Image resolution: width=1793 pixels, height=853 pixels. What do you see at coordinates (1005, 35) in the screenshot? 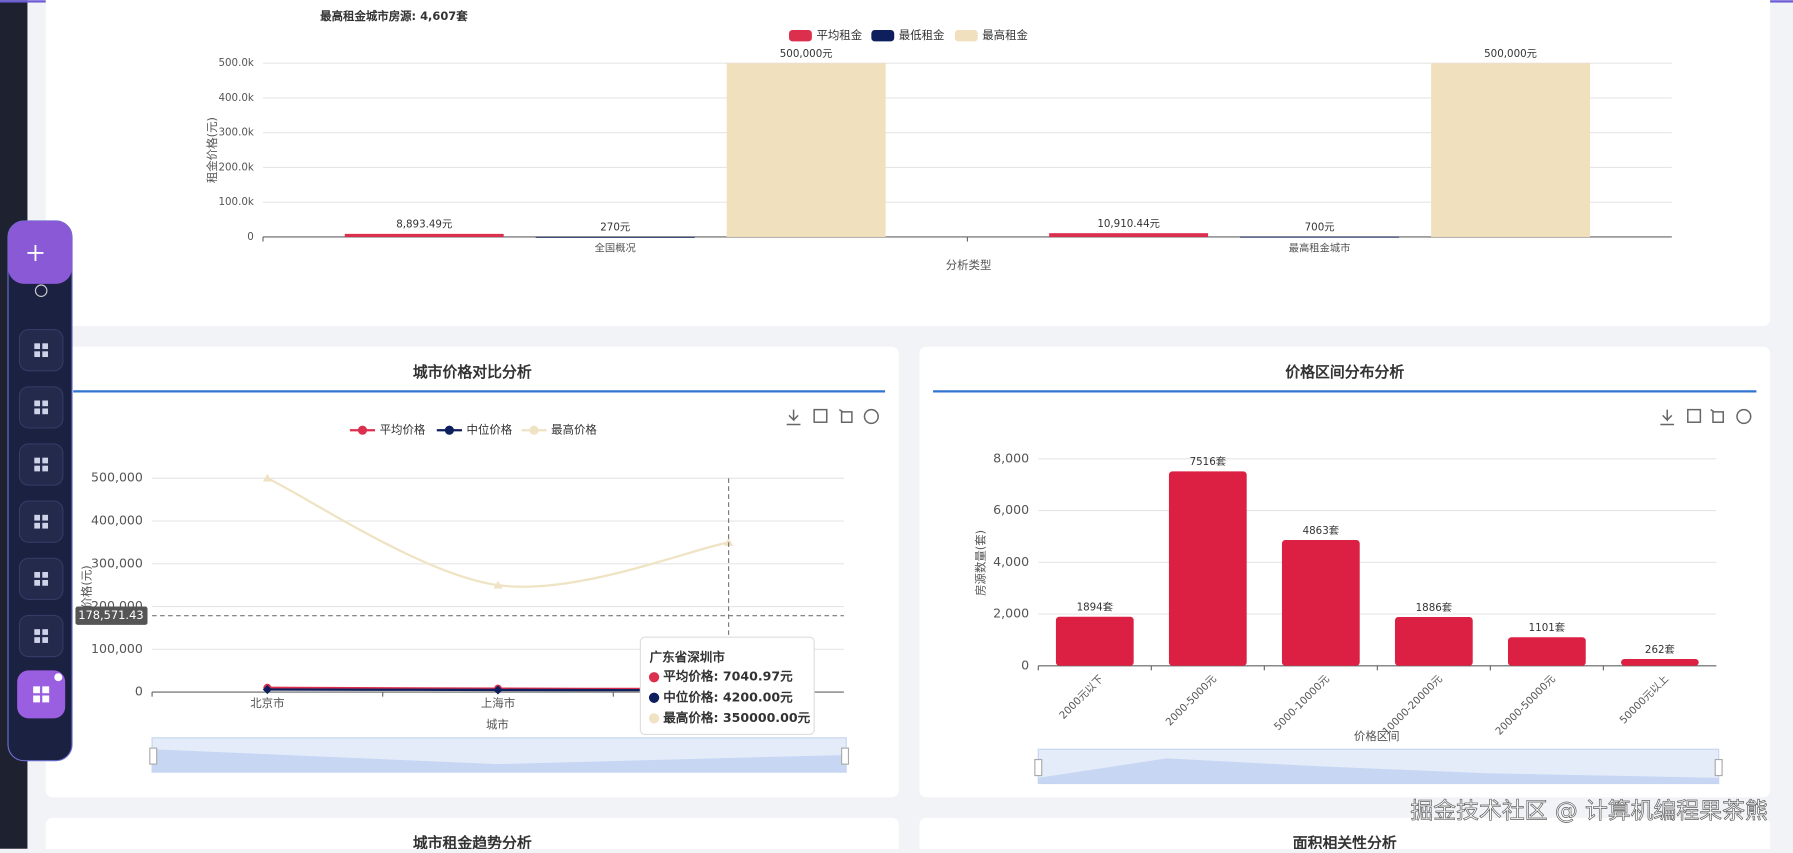
I see `legend-label: 最高租金` at bounding box center [1005, 35].